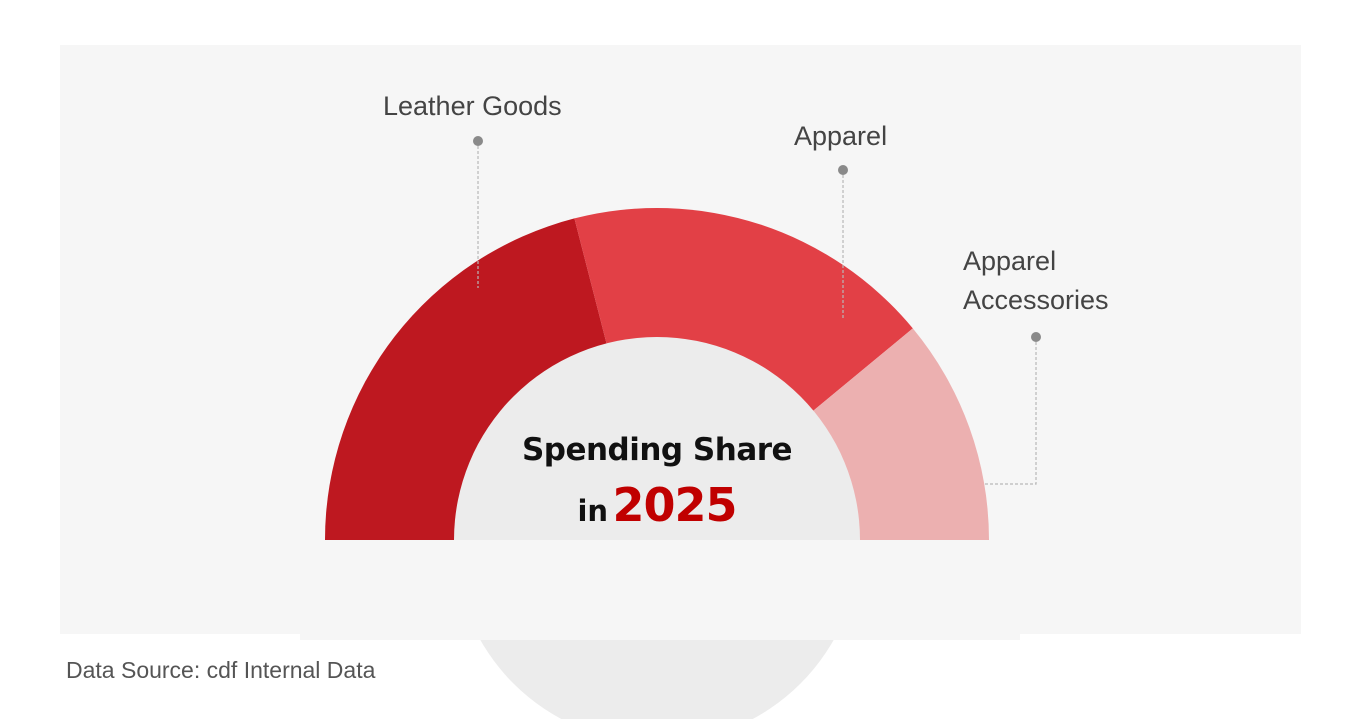 This screenshot has height=719, width=1360. I want to click on slice-label-apparel: Apparel, so click(841, 136).